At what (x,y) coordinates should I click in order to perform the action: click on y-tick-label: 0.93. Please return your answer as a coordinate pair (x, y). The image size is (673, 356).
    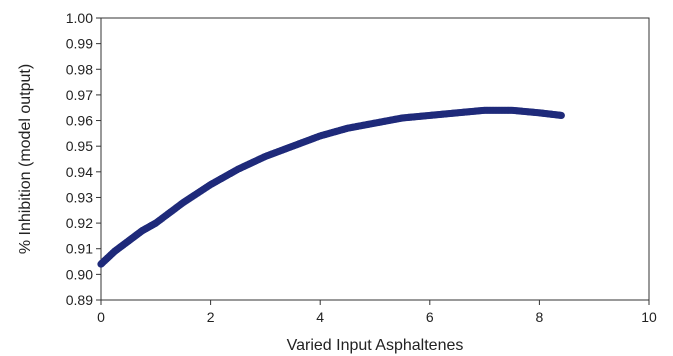
    Looking at the image, I should click on (79, 197).